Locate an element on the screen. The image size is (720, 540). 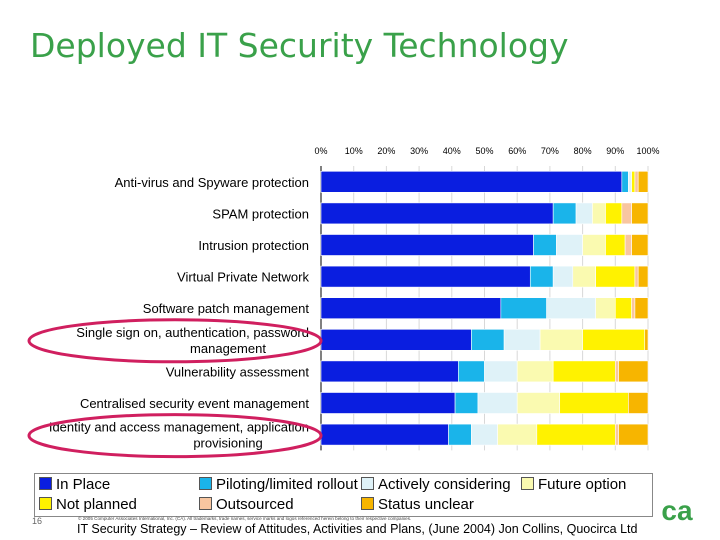
legend-item: Actively considering is located at coordinates (436, 484).